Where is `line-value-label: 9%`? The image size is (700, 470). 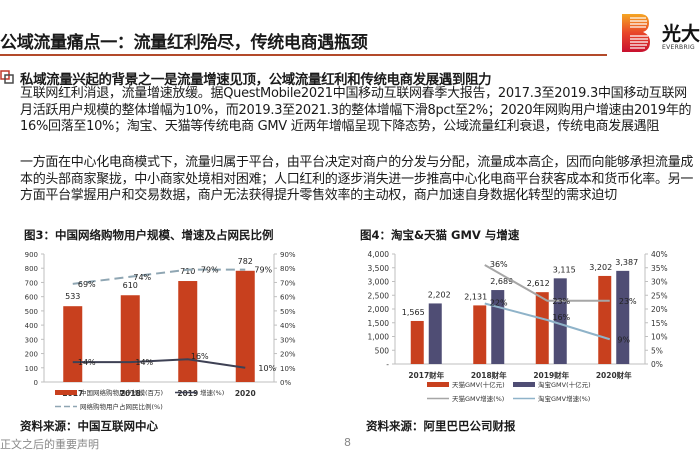 line-value-label: 9% is located at coordinates (623, 339).